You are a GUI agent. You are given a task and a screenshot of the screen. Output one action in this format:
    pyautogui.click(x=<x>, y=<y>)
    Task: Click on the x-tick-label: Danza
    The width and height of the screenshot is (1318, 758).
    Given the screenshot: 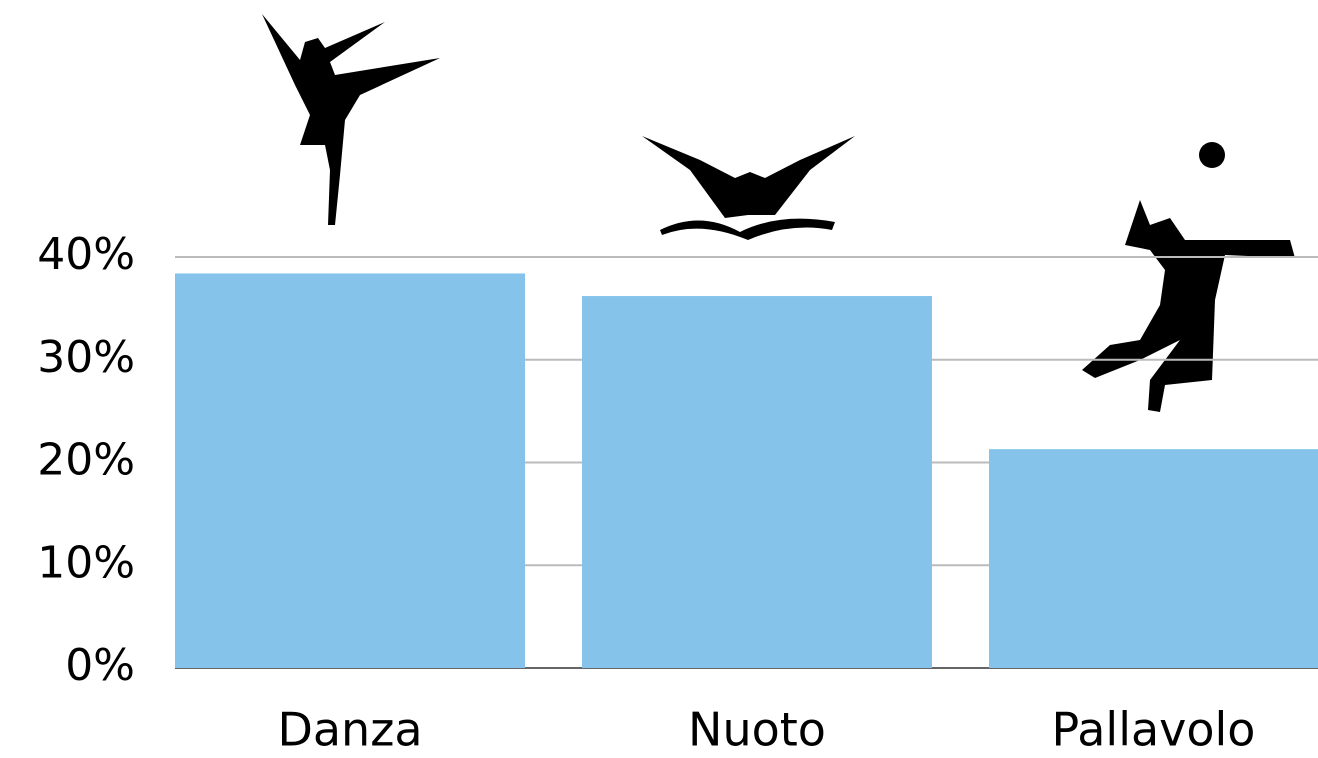 What is the action you would take?
    pyautogui.click(x=349, y=730)
    